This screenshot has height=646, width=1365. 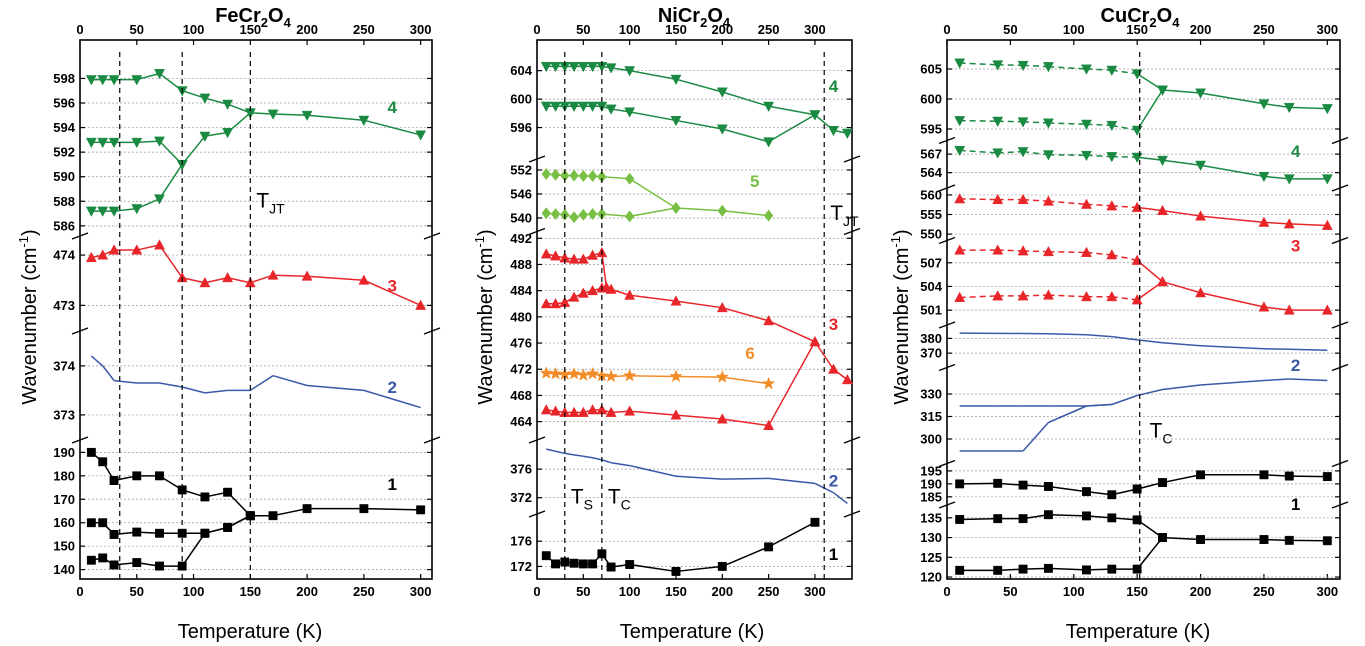 I want to click on x-tick-label-bottom: 50, so click(x=583, y=591).